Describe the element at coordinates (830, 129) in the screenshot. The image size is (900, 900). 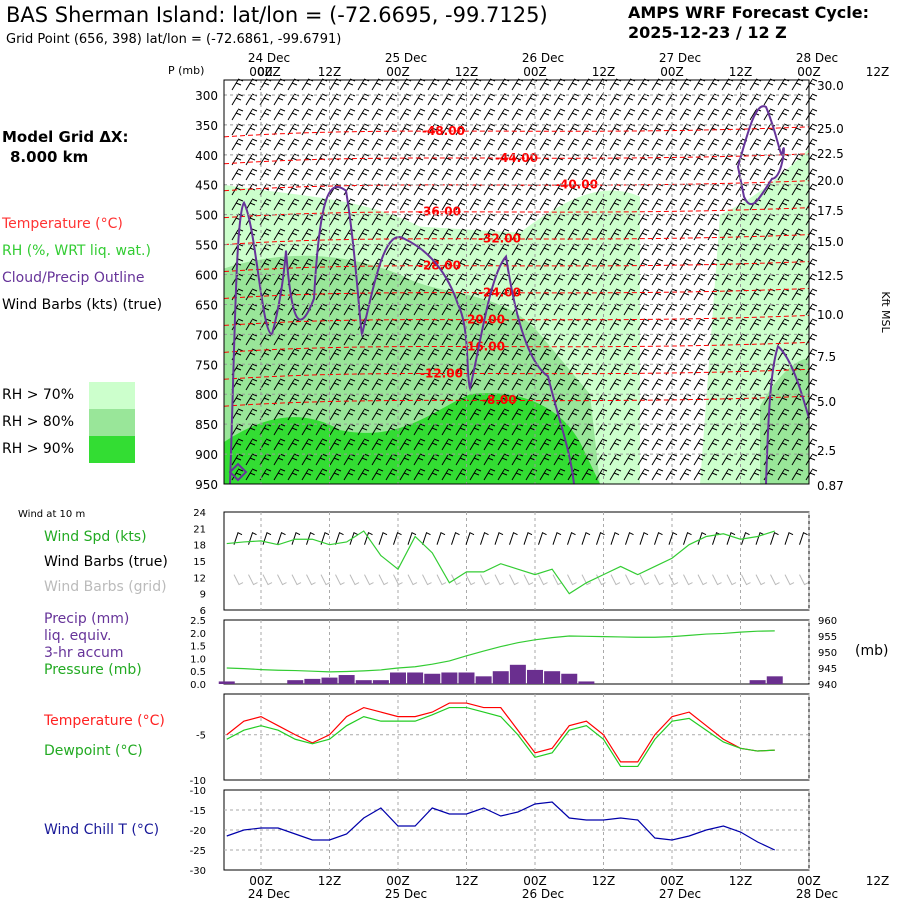
I see `kft-tick-label: 25.0` at that location.